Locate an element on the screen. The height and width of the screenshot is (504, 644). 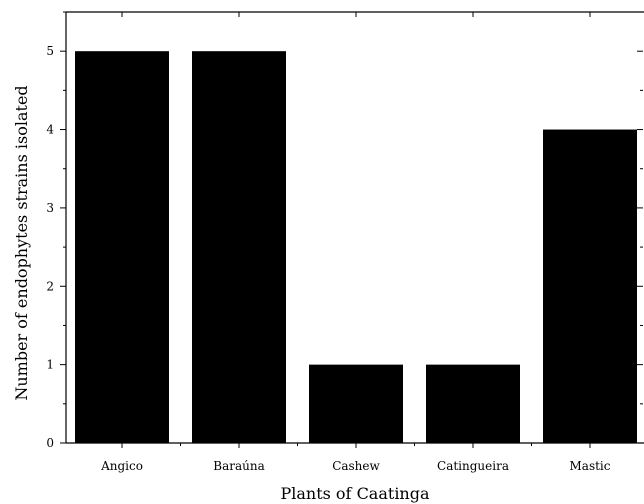
y-axis-label: Number of endophytes strains isolated is located at coordinates (21, 242).